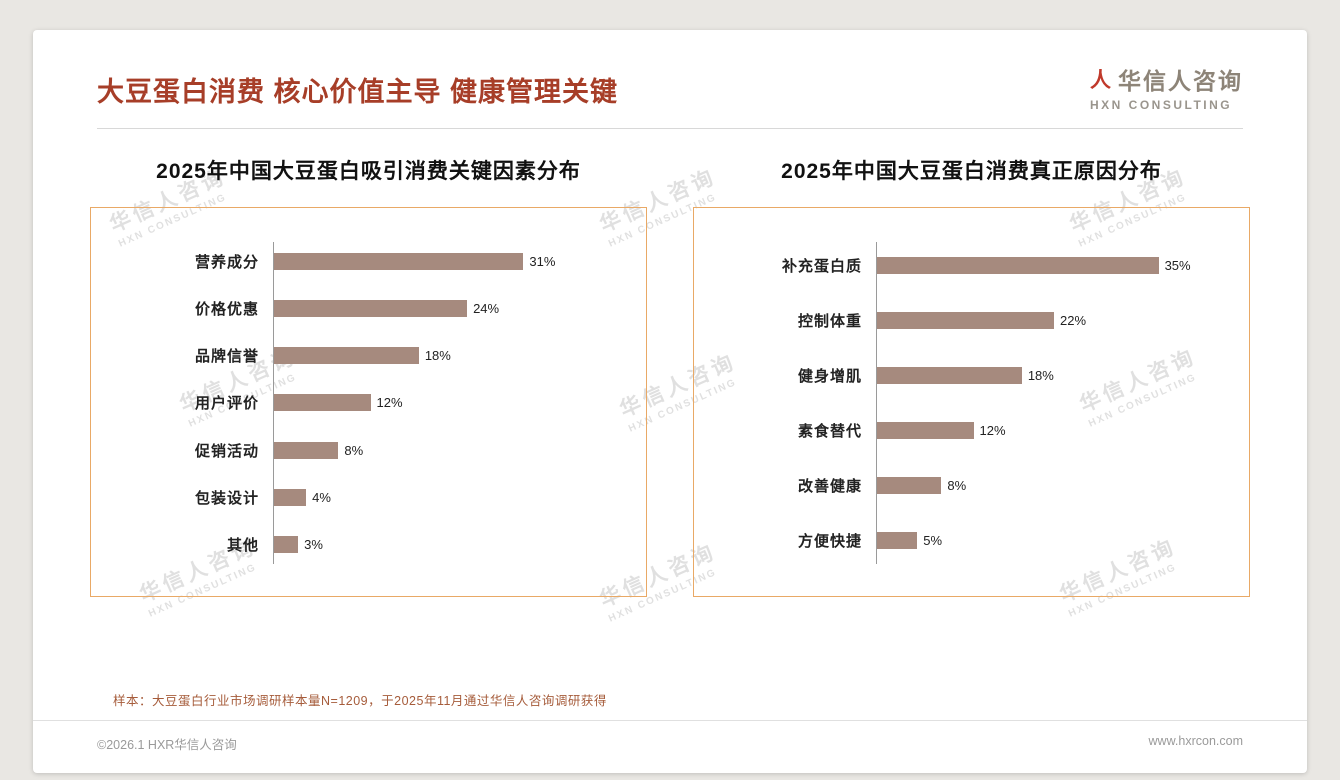 The image size is (1340, 780). What do you see at coordinates (670, 720) in the screenshot?
I see `footer-divider` at bounding box center [670, 720].